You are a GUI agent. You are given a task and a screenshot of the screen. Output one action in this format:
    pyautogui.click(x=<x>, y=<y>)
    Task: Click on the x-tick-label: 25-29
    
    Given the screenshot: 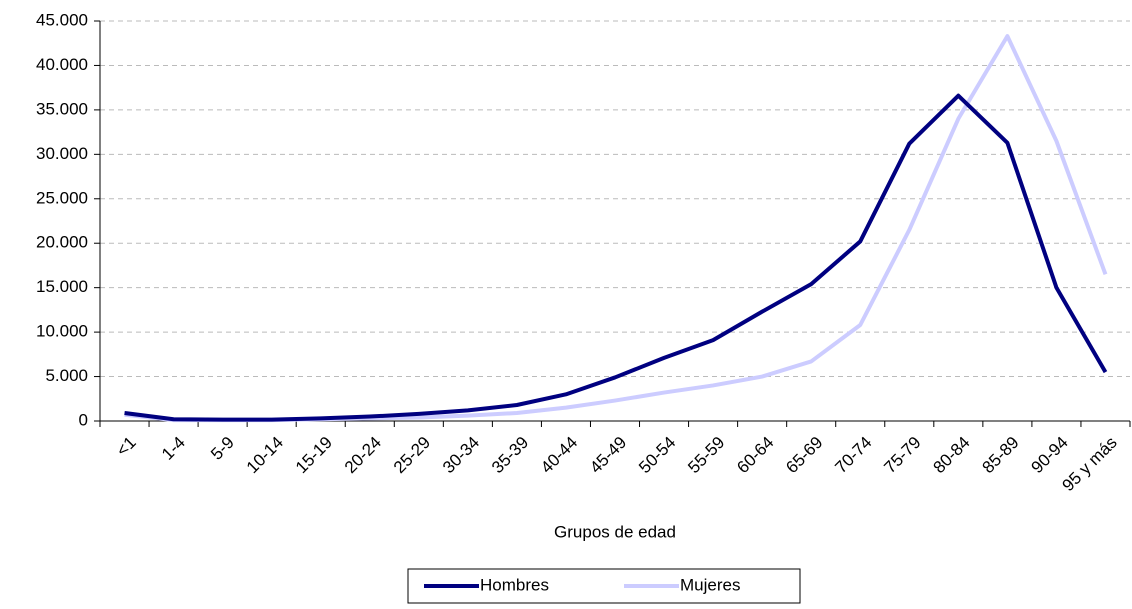 What is the action you would take?
    pyautogui.click(x=412, y=455)
    